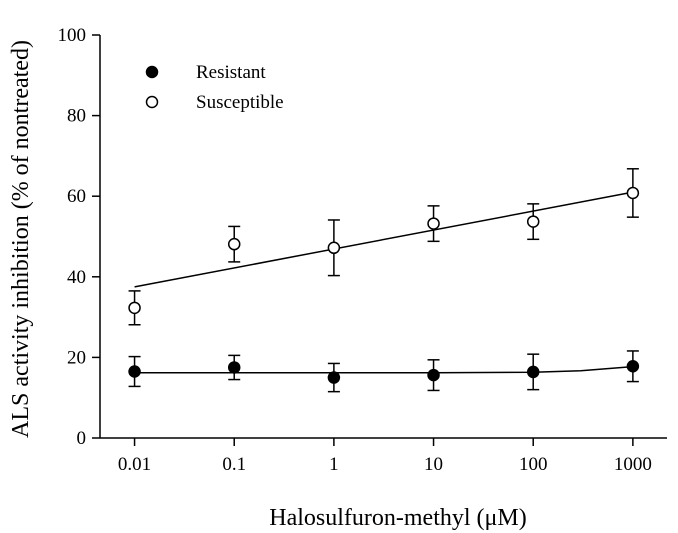 The image size is (678, 533). Describe the element at coordinates (240, 102) in the screenshot. I see `legend-label-susceptible: Susceptible` at that location.